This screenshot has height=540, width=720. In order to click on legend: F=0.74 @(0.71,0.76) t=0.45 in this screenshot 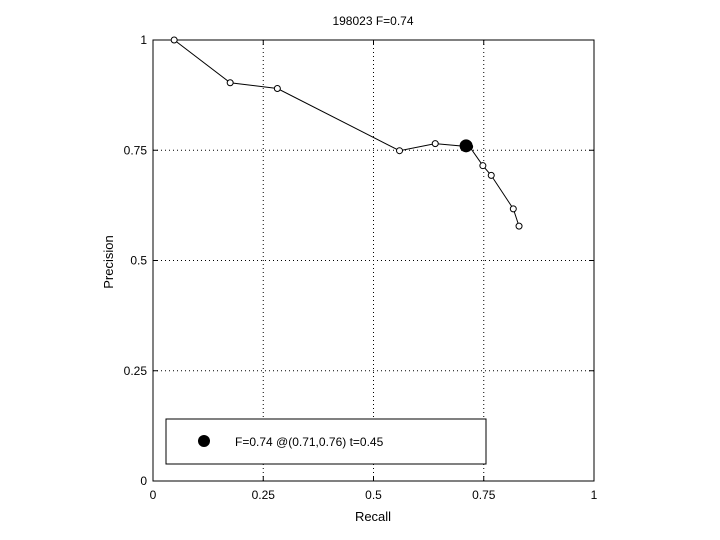, I will do `click(326, 441)`.